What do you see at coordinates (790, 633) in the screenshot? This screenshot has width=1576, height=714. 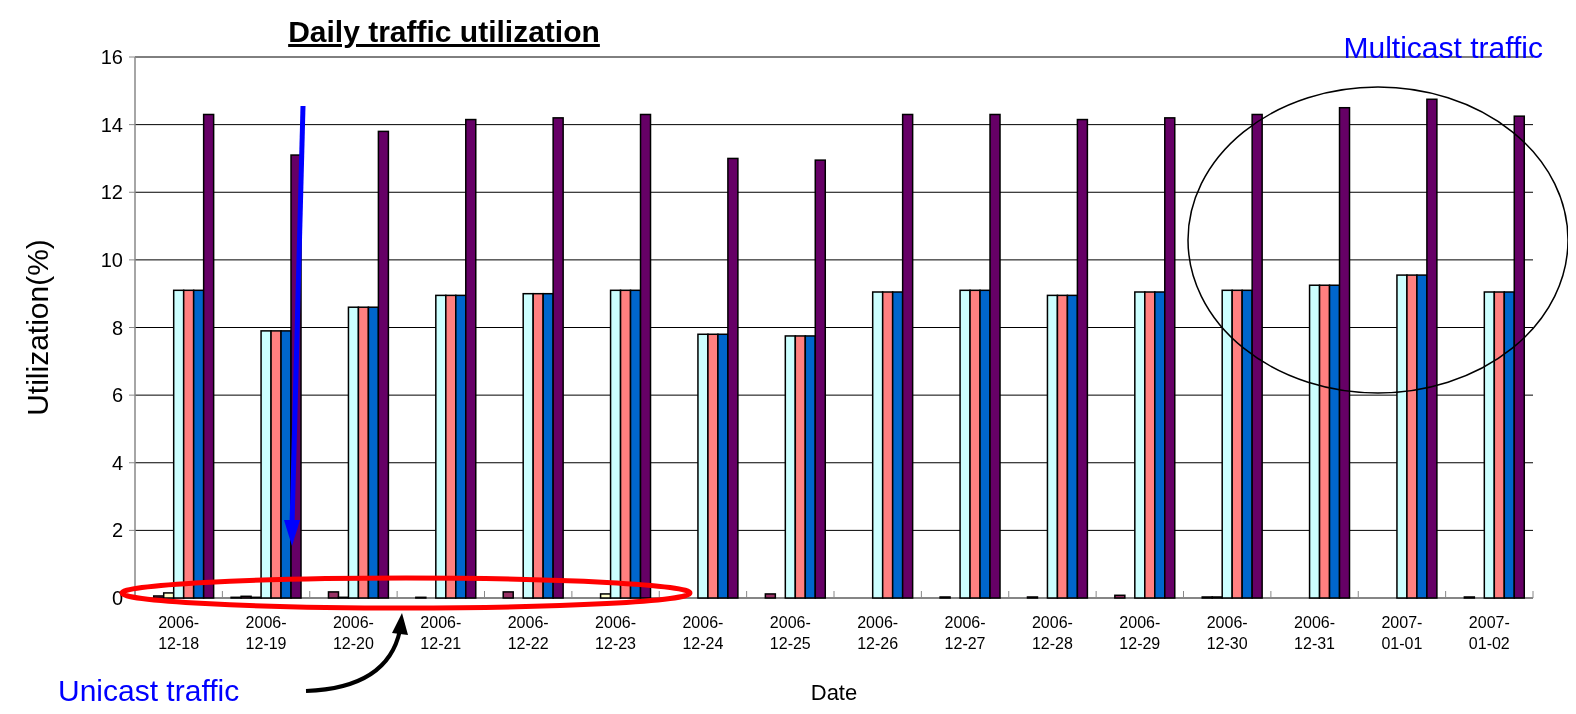 I see `x-tick-label: 2006-12-25` at bounding box center [790, 633].